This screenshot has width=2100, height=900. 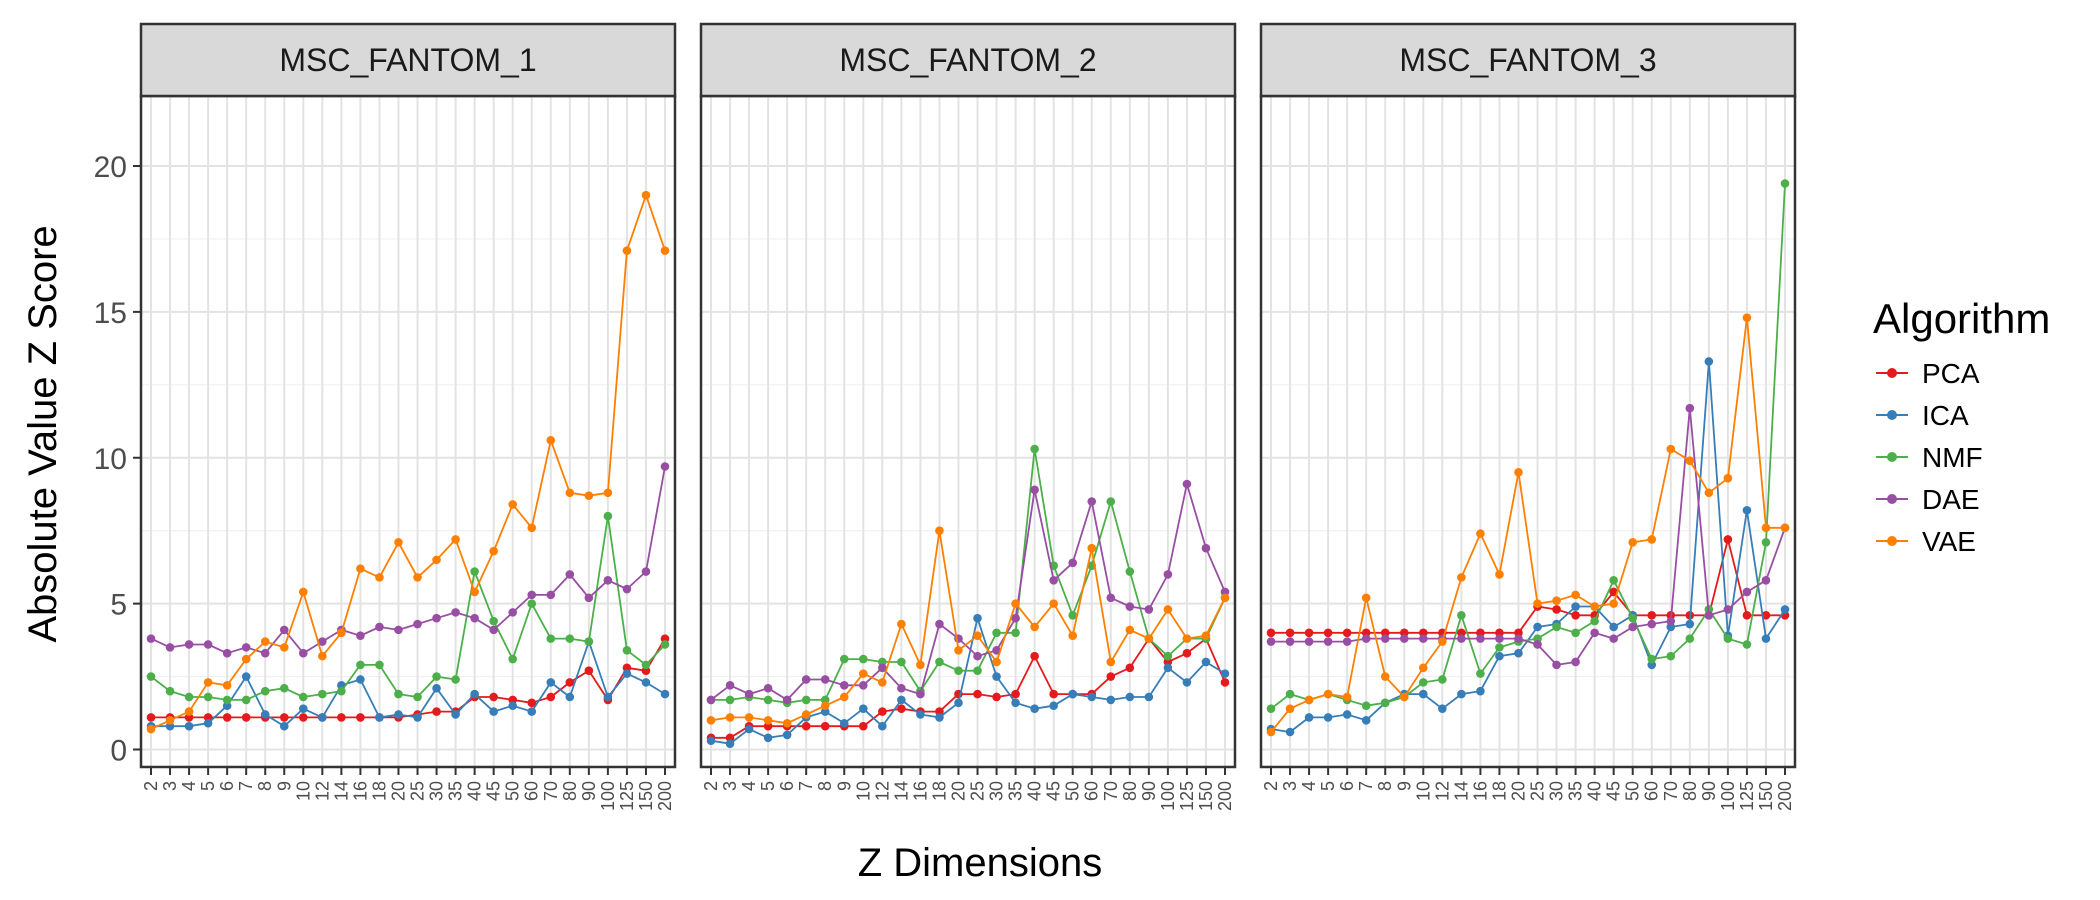 I want to click on x-tick-label: 10, so click(x=863, y=791).